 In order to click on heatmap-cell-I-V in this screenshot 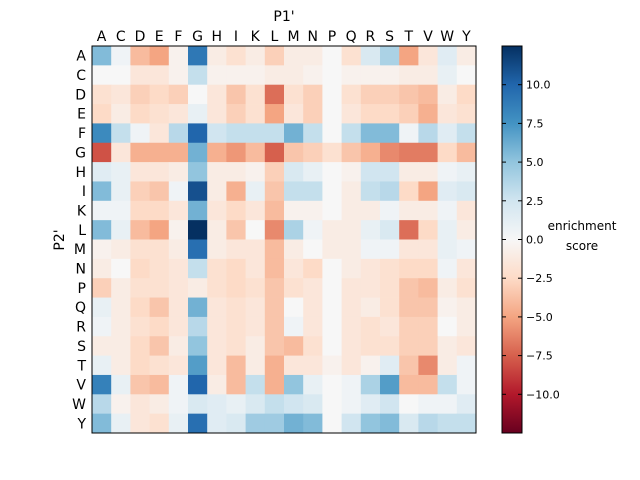, I will do `click(428, 191)`.